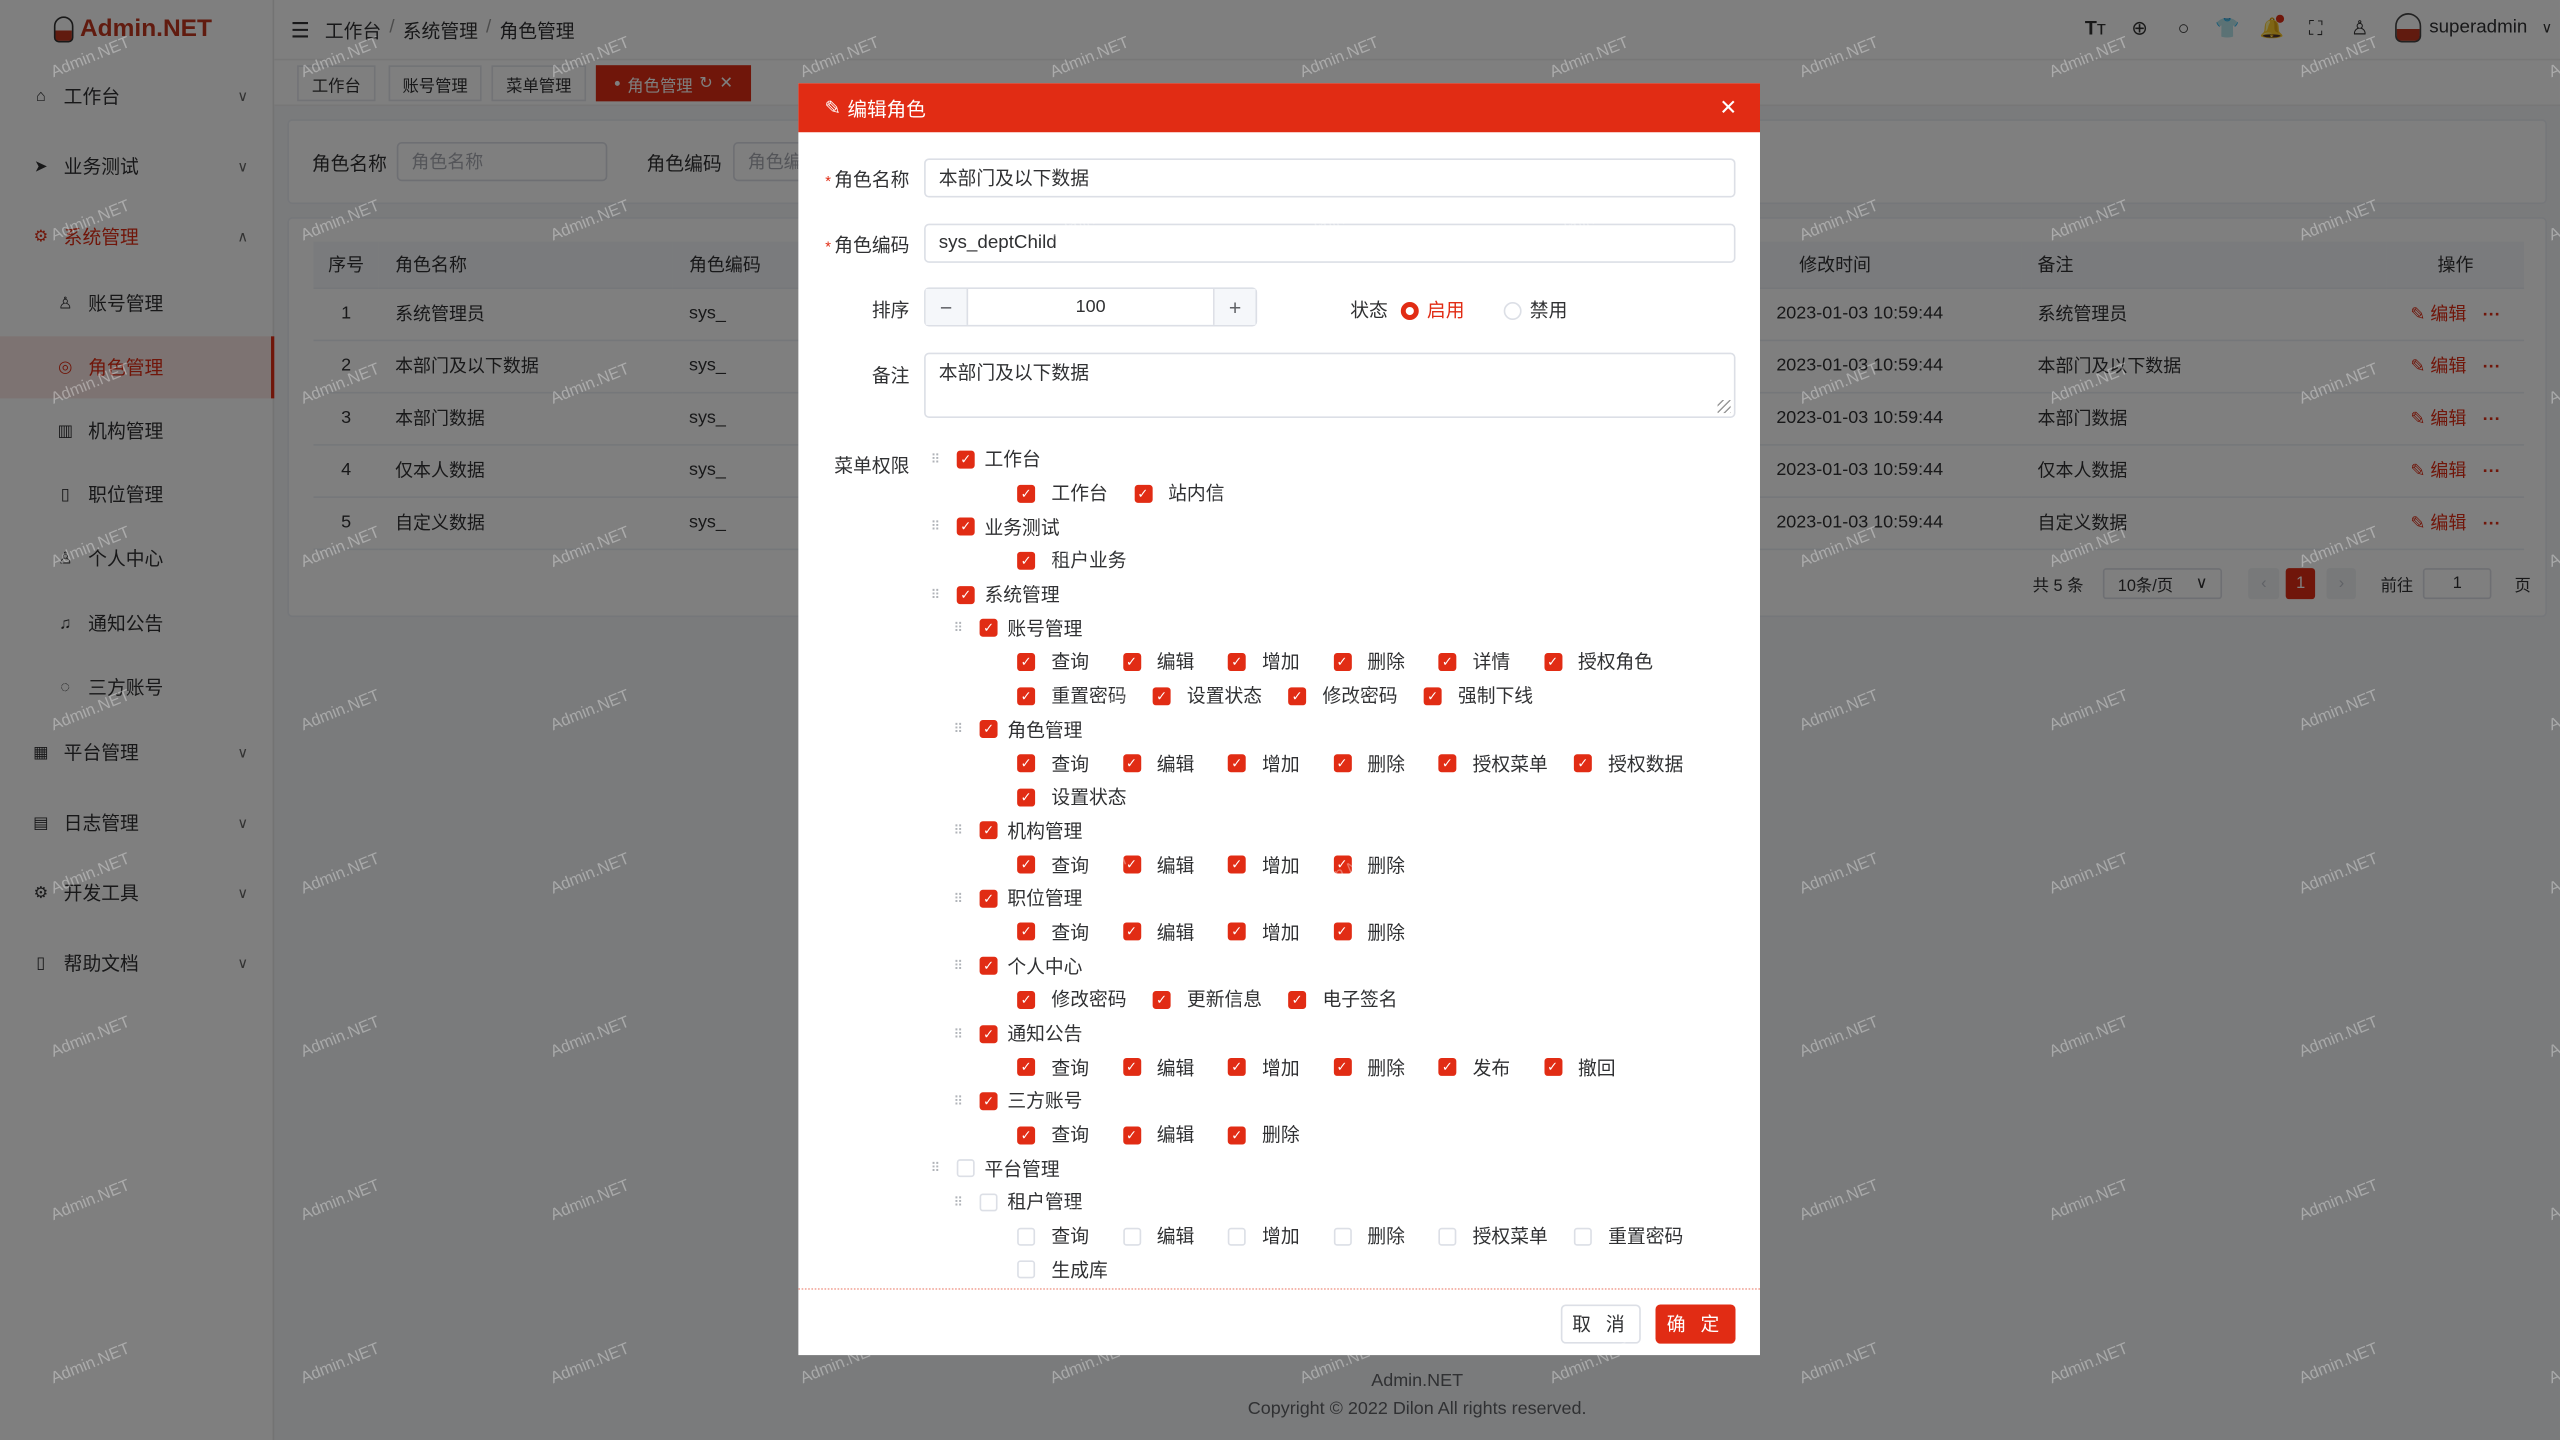 This screenshot has width=2560, height=1440. Describe the element at coordinates (1490, 1067) in the screenshot. I see `tree-leaf: ✓ 发布` at that location.